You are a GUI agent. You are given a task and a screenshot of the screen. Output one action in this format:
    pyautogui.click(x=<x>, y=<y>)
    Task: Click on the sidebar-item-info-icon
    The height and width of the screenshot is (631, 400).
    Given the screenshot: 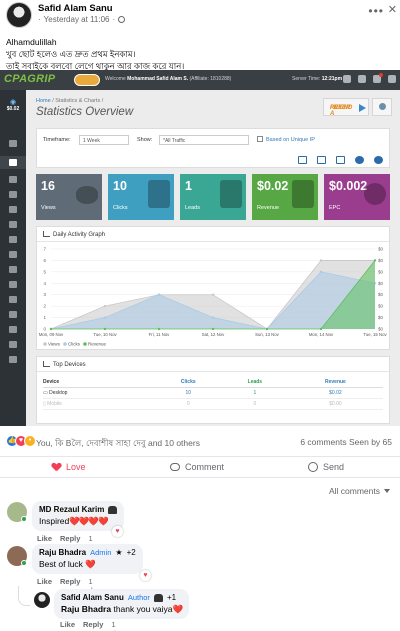 What is the action you would take?
    pyautogui.click(x=13, y=359)
    